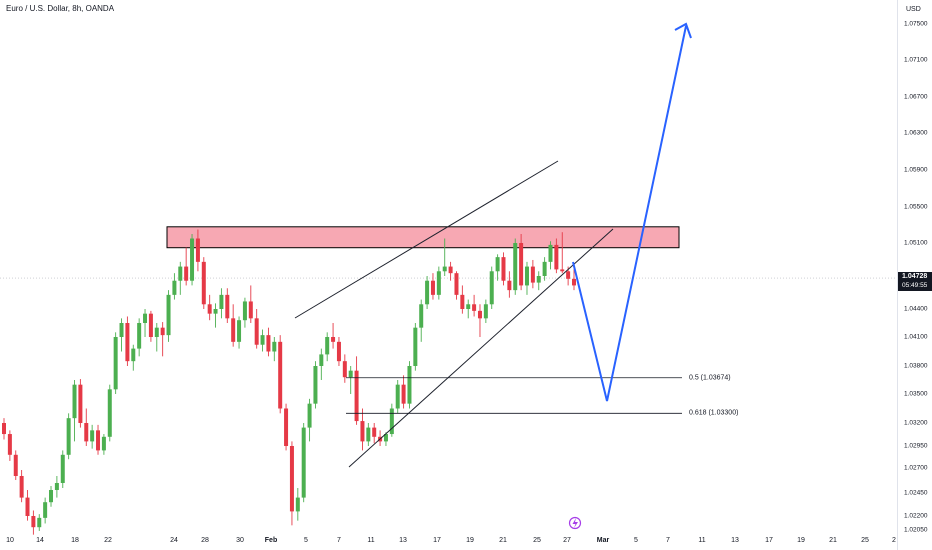  I want to click on resistance-zone, so click(423, 237).